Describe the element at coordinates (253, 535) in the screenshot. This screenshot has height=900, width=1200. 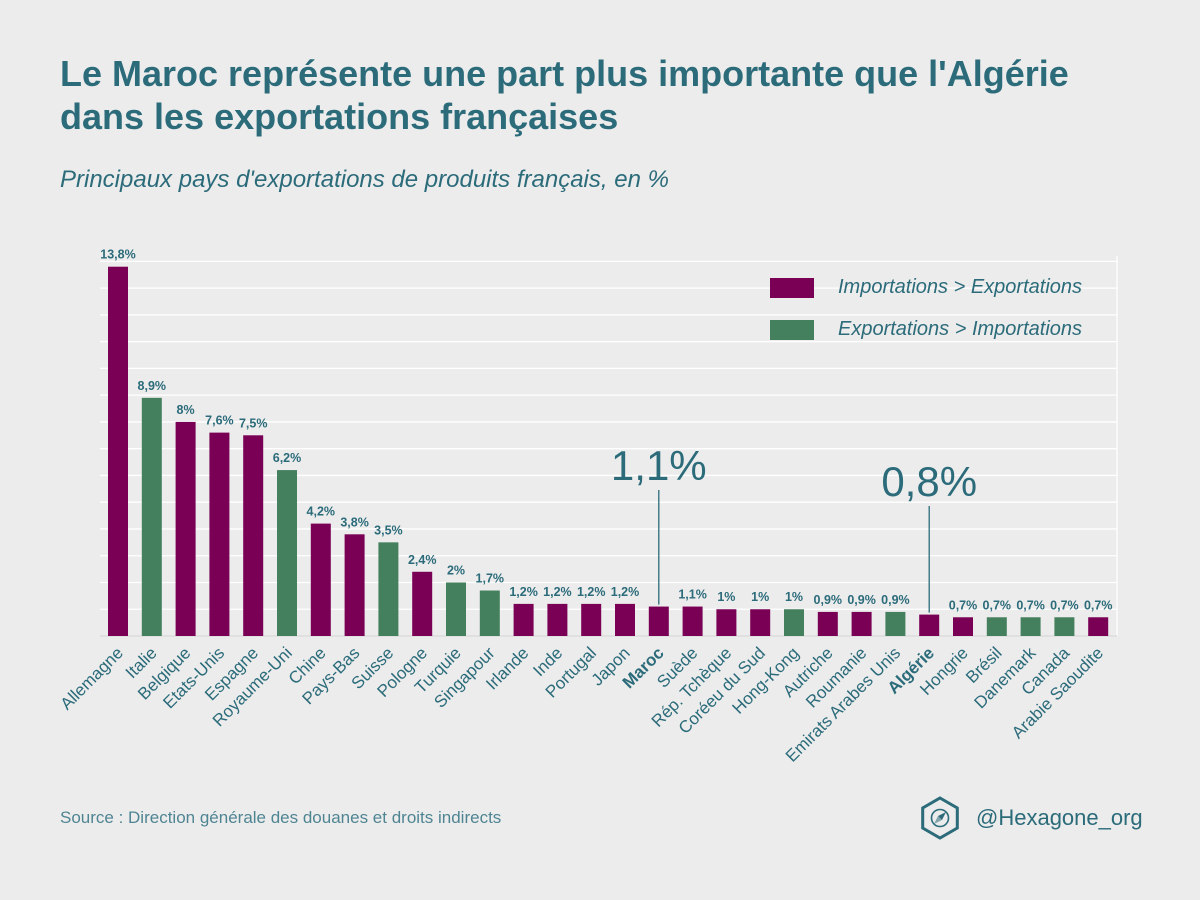
I see `bar-espagne` at that location.